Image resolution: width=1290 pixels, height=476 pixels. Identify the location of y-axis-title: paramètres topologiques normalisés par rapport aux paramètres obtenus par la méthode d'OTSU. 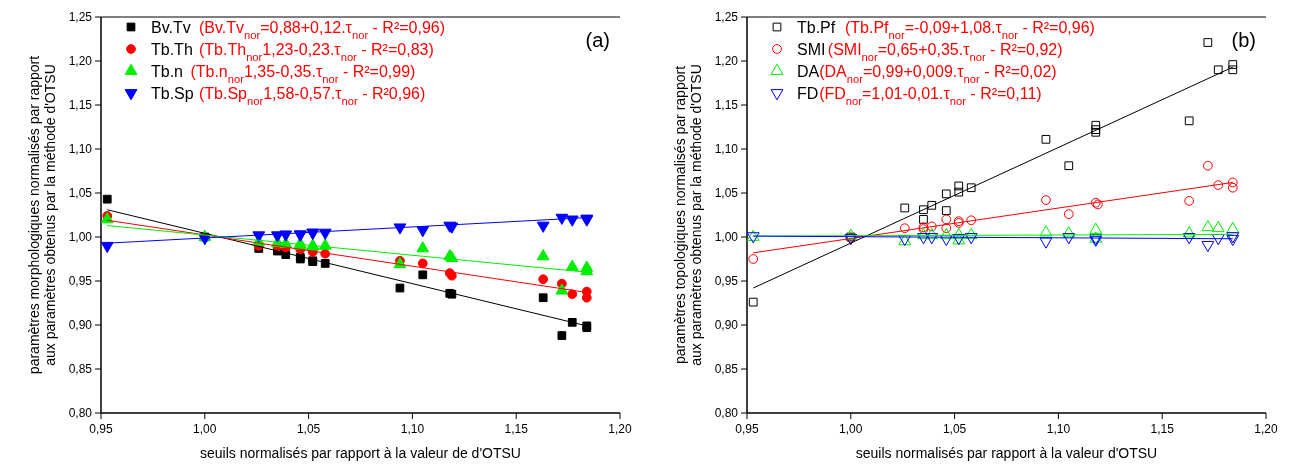
(688, 215).